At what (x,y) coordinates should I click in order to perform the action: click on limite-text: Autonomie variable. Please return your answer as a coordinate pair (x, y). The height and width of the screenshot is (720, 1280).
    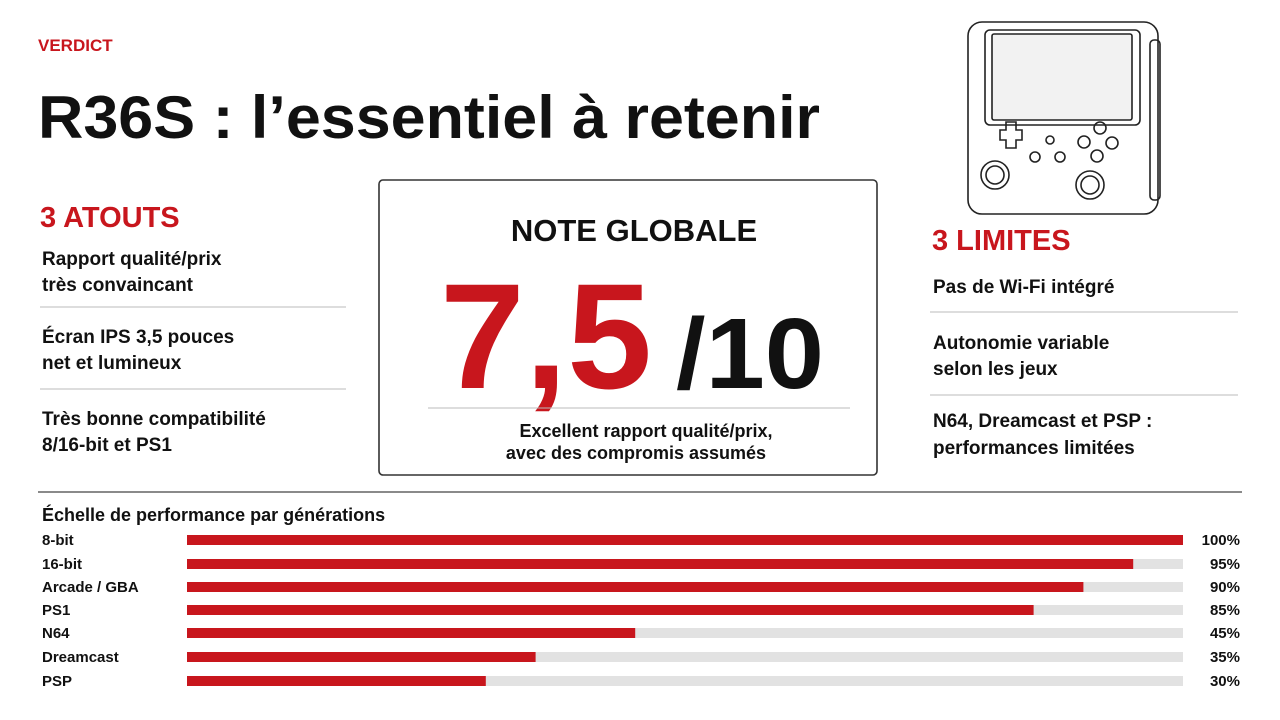
    Looking at the image, I should click on (1021, 343).